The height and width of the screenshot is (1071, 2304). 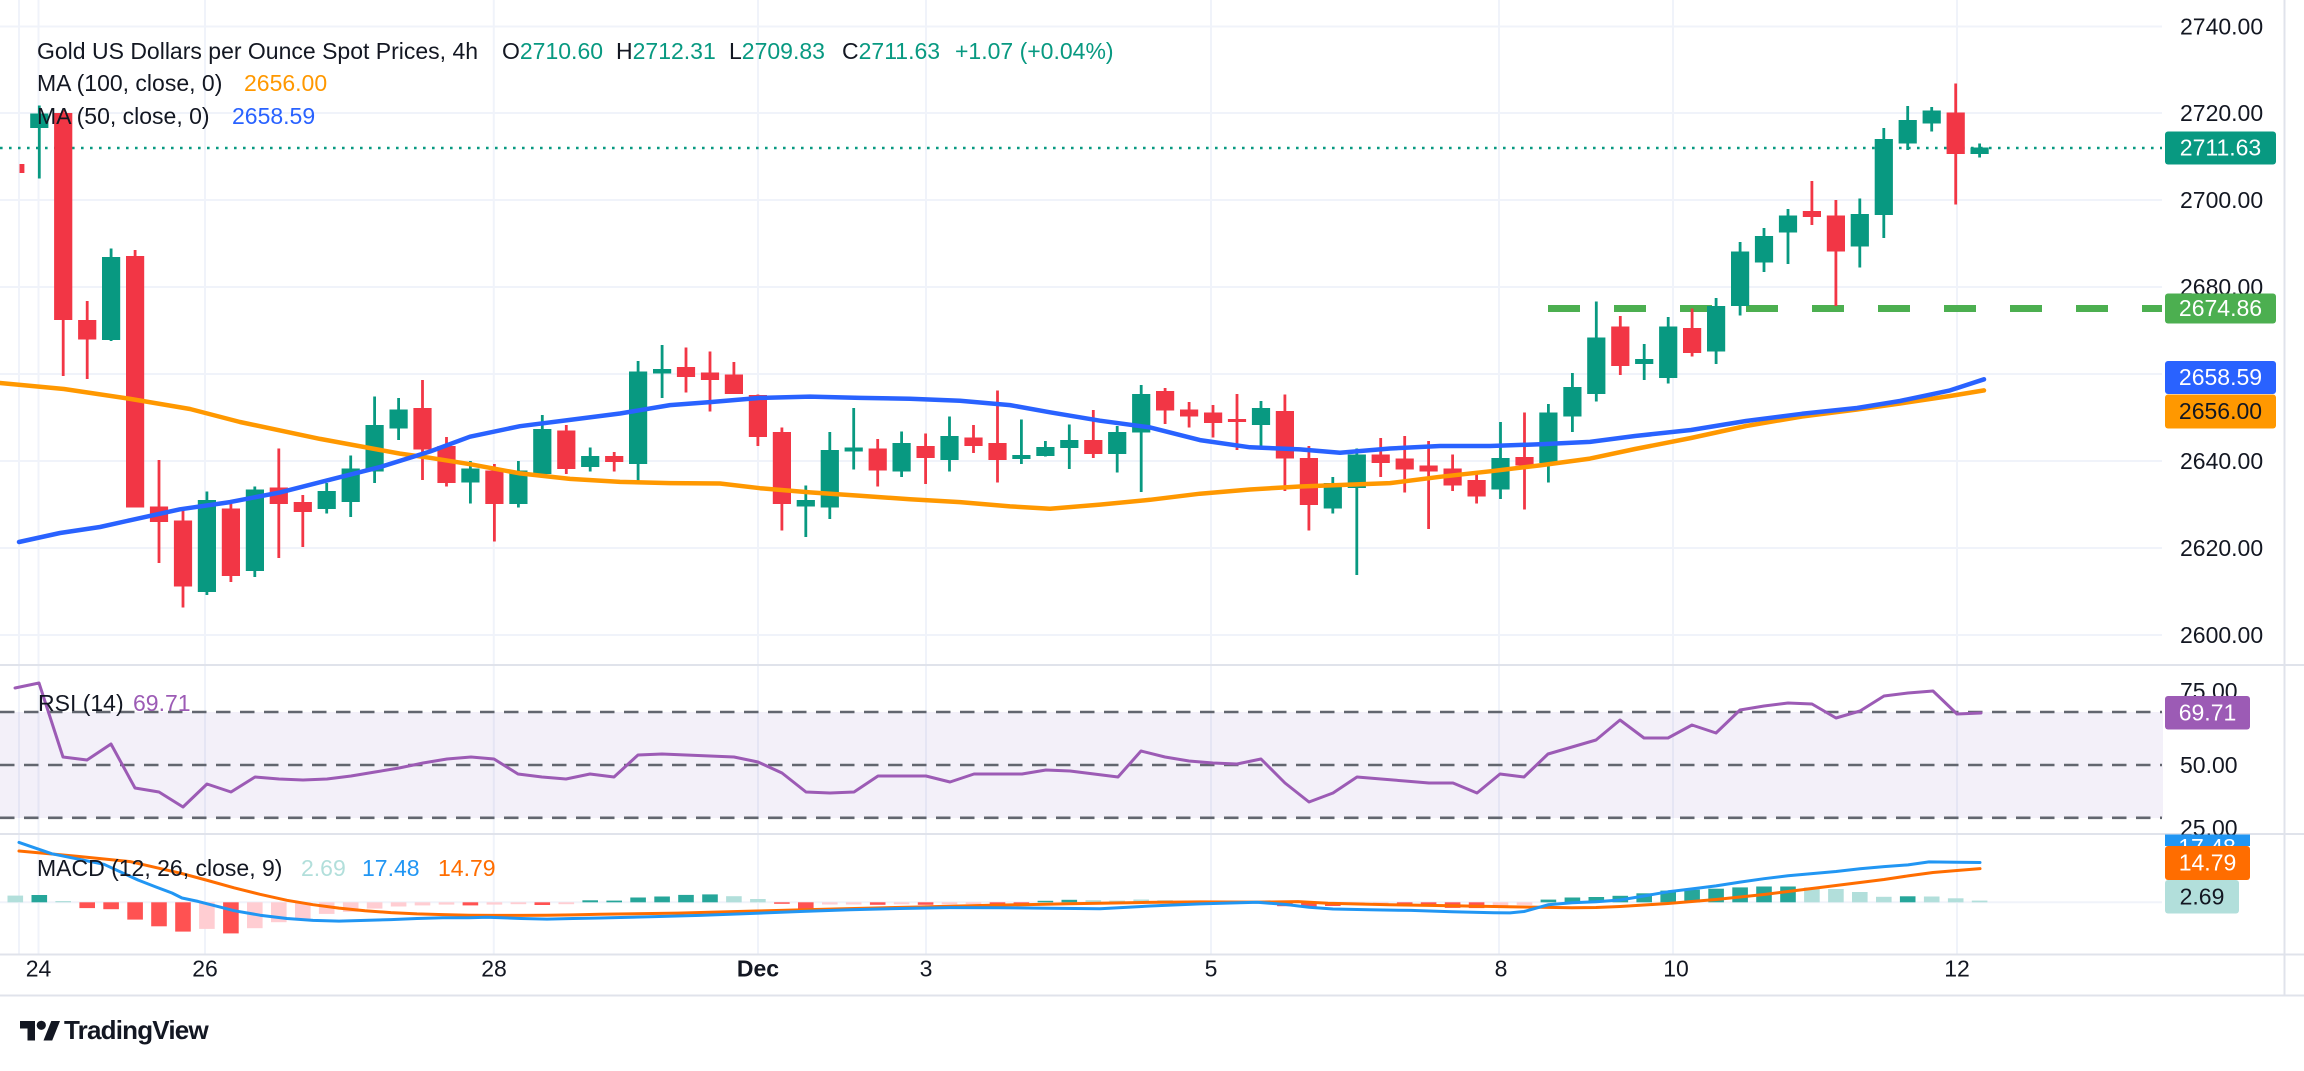 I want to click on svg-text: 2700.00, so click(x=2221, y=200).